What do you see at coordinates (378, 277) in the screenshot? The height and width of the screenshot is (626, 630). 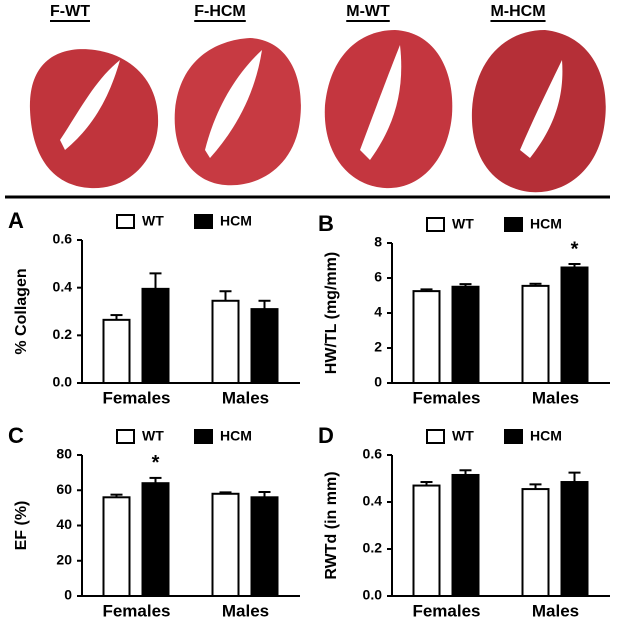 I see `y-tick-label: 6` at bounding box center [378, 277].